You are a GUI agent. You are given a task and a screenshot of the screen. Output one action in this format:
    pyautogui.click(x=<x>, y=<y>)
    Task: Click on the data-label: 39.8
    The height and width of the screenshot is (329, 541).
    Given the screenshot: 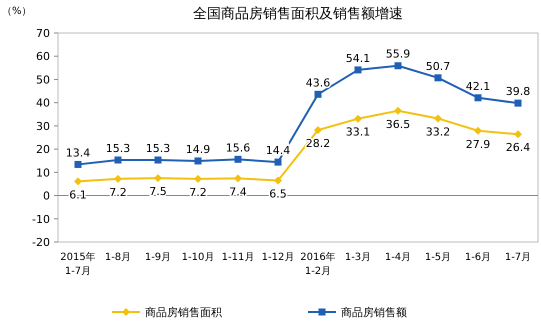 What is the action you would take?
    pyautogui.click(x=518, y=91)
    